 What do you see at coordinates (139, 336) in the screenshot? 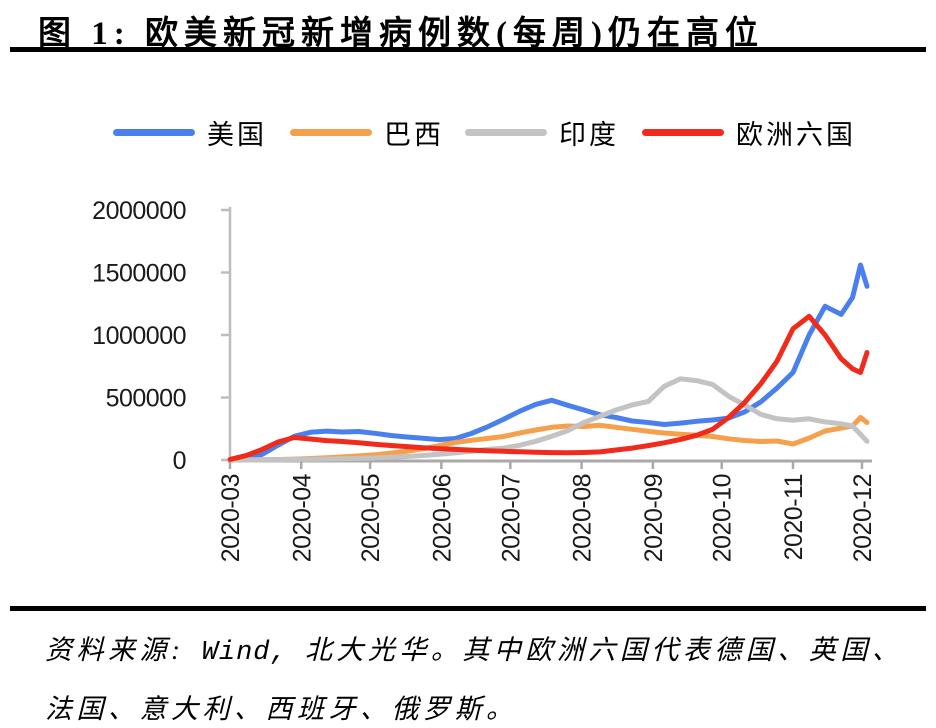
I see `y-axis-tick-label: 1000000` at bounding box center [139, 336].